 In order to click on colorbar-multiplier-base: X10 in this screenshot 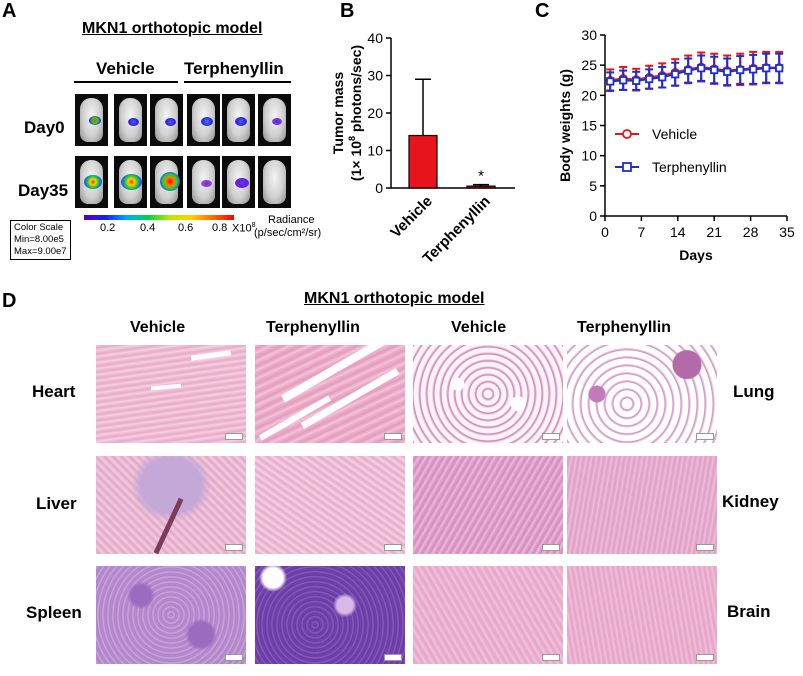, I will do `click(242, 228)`.